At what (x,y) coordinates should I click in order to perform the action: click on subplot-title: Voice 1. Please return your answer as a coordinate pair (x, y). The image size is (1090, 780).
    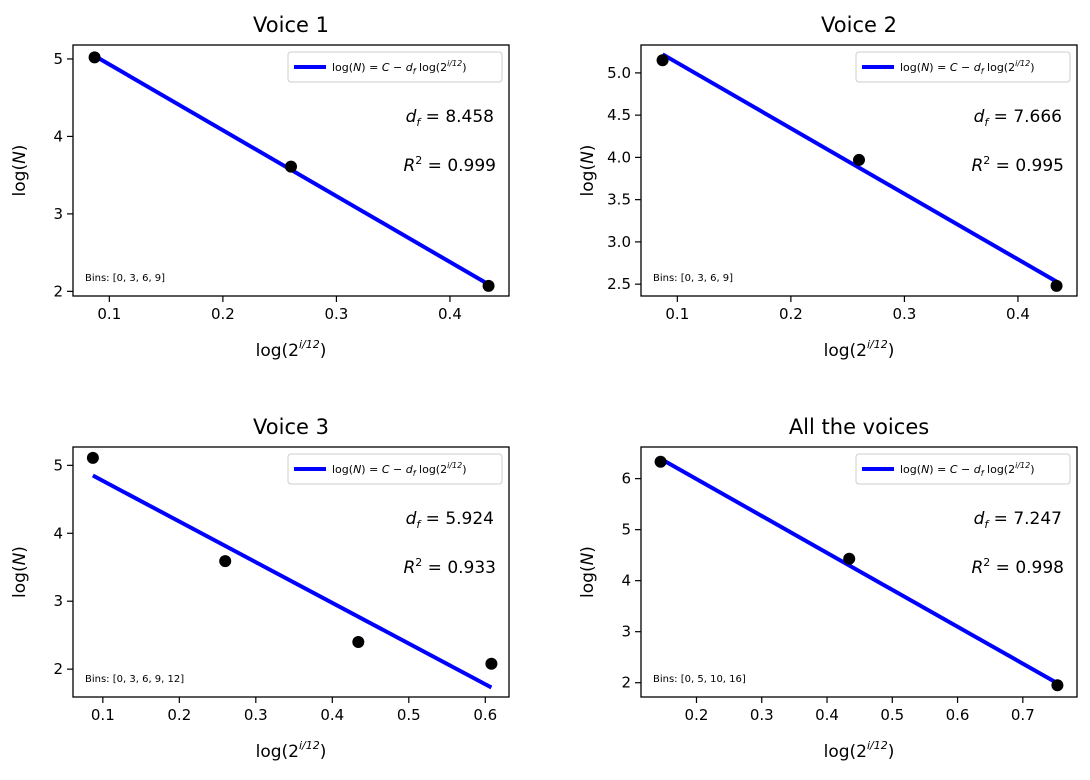
    Looking at the image, I should click on (291, 25).